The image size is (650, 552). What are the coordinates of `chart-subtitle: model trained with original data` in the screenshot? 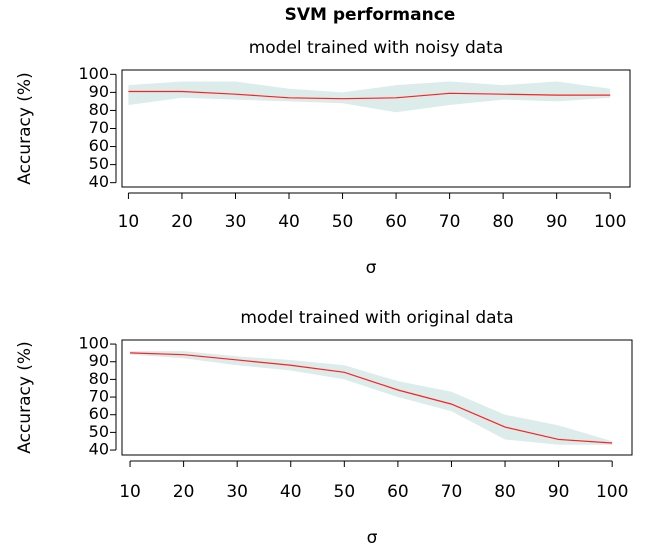 It's located at (376, 318).